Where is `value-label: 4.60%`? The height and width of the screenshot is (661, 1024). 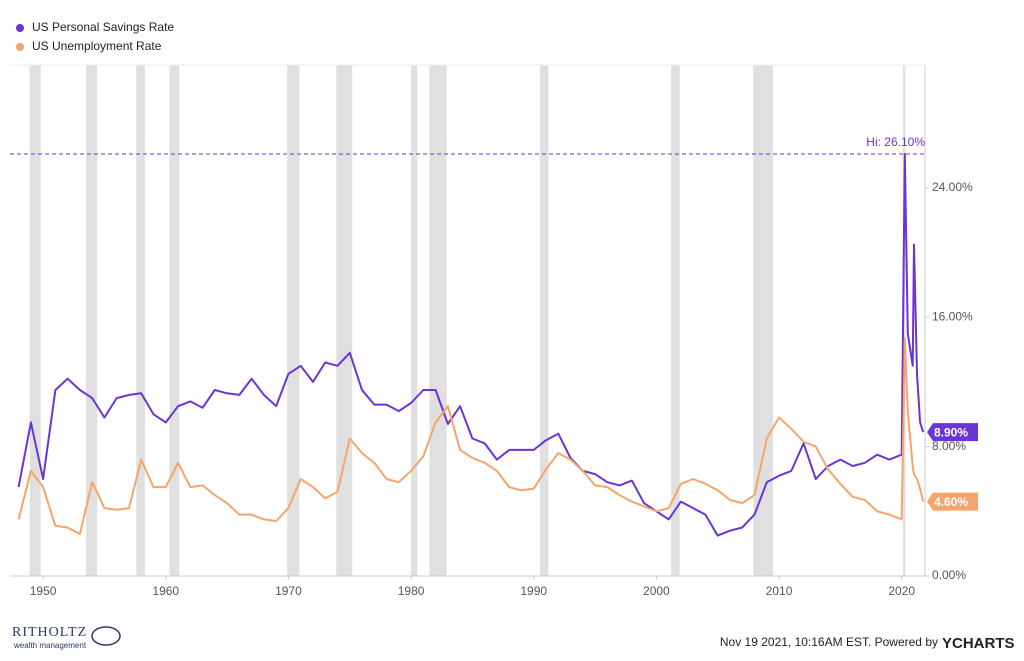 value-label: 4.60% is located at coordinates (951, 502).